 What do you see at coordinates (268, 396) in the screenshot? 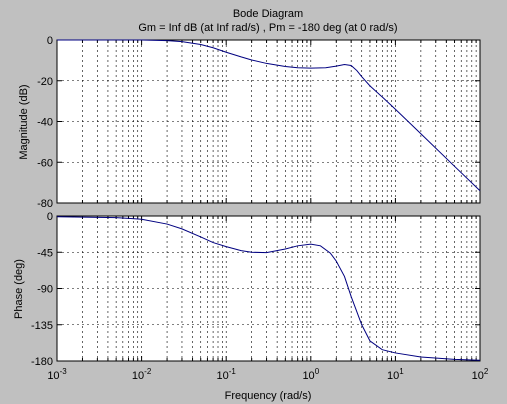
I see `x-axis-label: Frequency (rad/s)` at bounding box center [268, 396].